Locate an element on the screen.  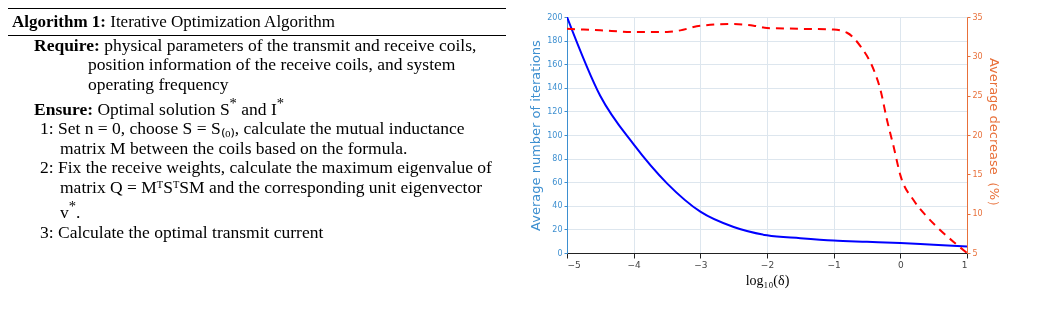
text: Algorithm 1: Iterative Optimization Algorithm is located at coordinates (257, 22).